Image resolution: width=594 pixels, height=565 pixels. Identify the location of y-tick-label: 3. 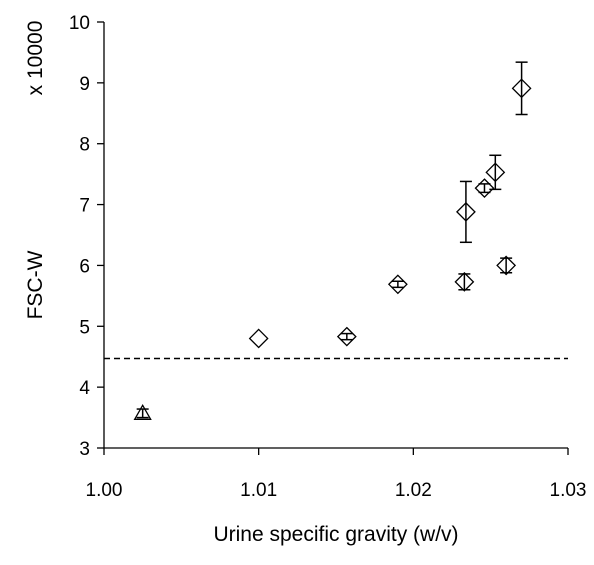
(84, 449).